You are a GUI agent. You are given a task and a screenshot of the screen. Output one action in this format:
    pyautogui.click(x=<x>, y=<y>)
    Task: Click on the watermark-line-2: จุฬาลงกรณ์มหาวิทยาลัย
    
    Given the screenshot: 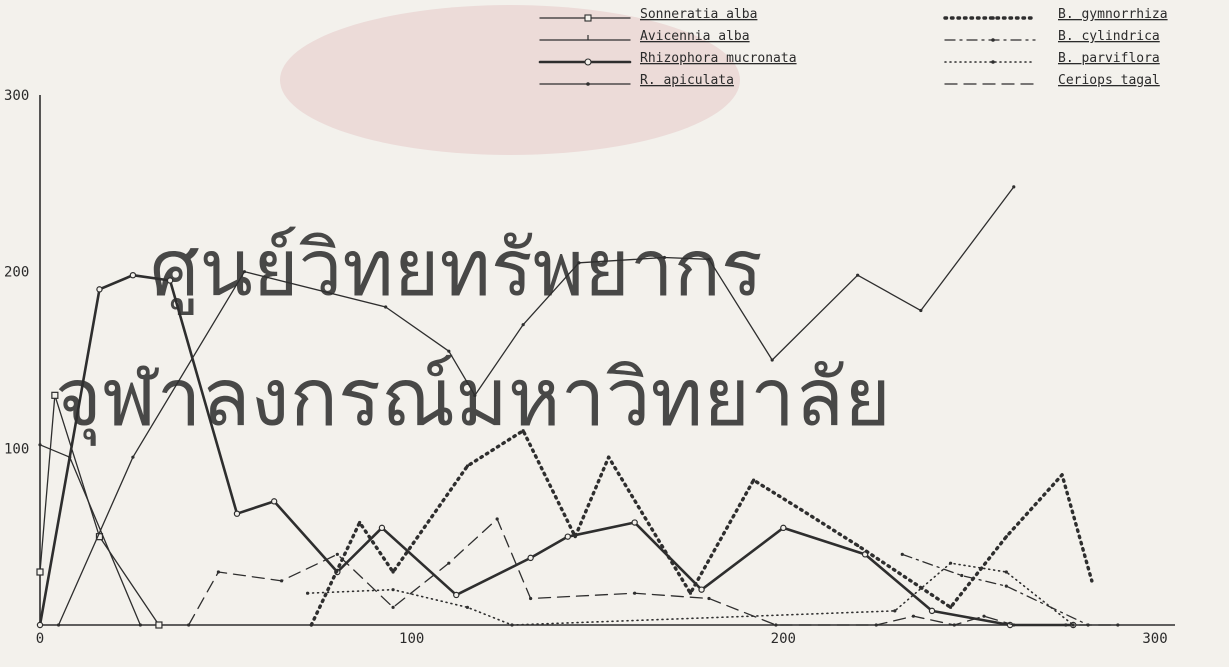 What is the action you would take?
    pyautogui.click(x=473, y=398)
    